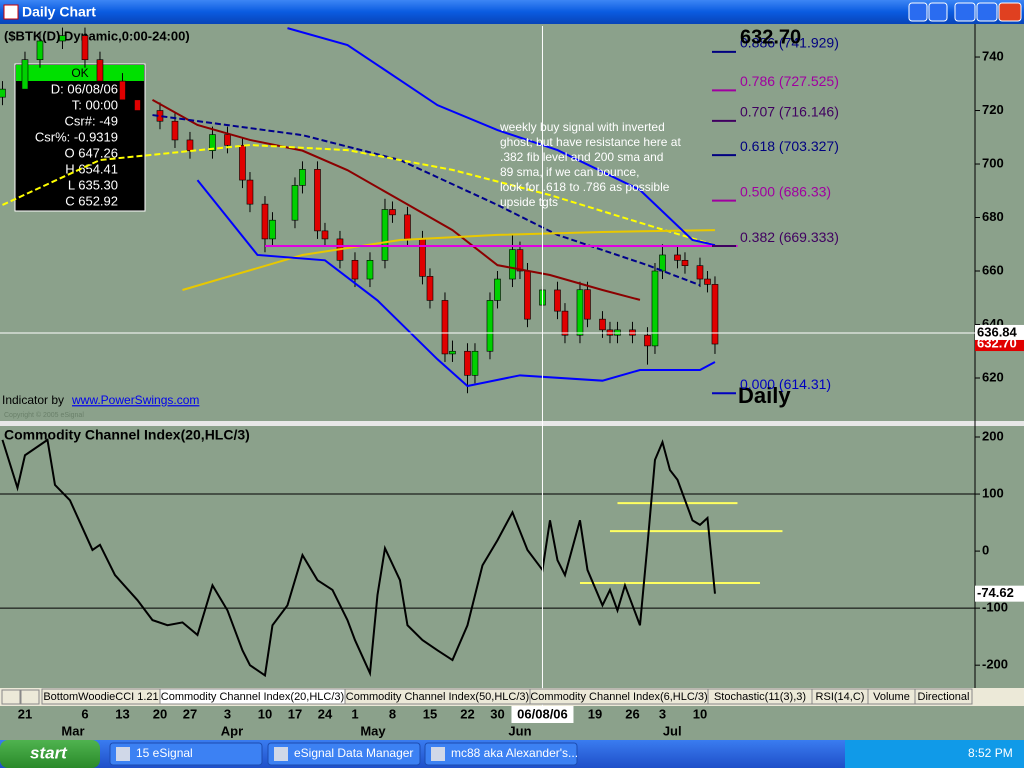 The image size is (1024, 768). Describe the element at coordinates (618, 697) in the screenshot. I see `tab-label: Commodity Channel Index(6,HLC/3)` at that location.